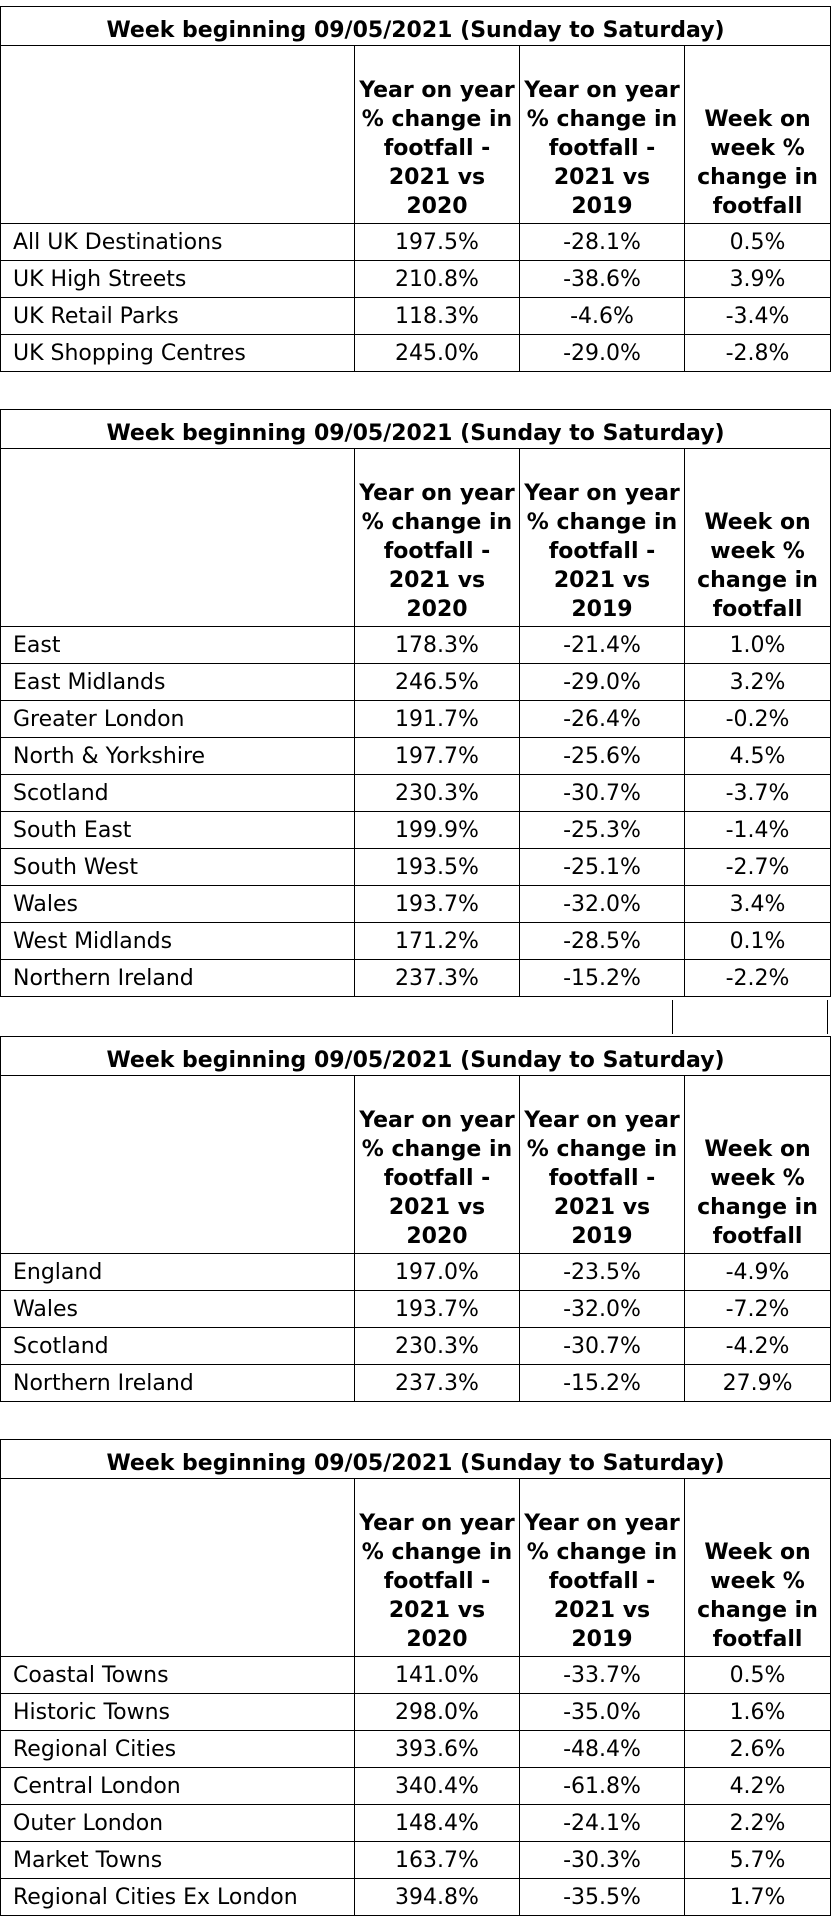 This screenshot has height=1920, width=832. What do you see at coordinates (757, 242) in the screenshot?
I see `value-week-on-week: 0.5%` at bounding box center [757, 242].